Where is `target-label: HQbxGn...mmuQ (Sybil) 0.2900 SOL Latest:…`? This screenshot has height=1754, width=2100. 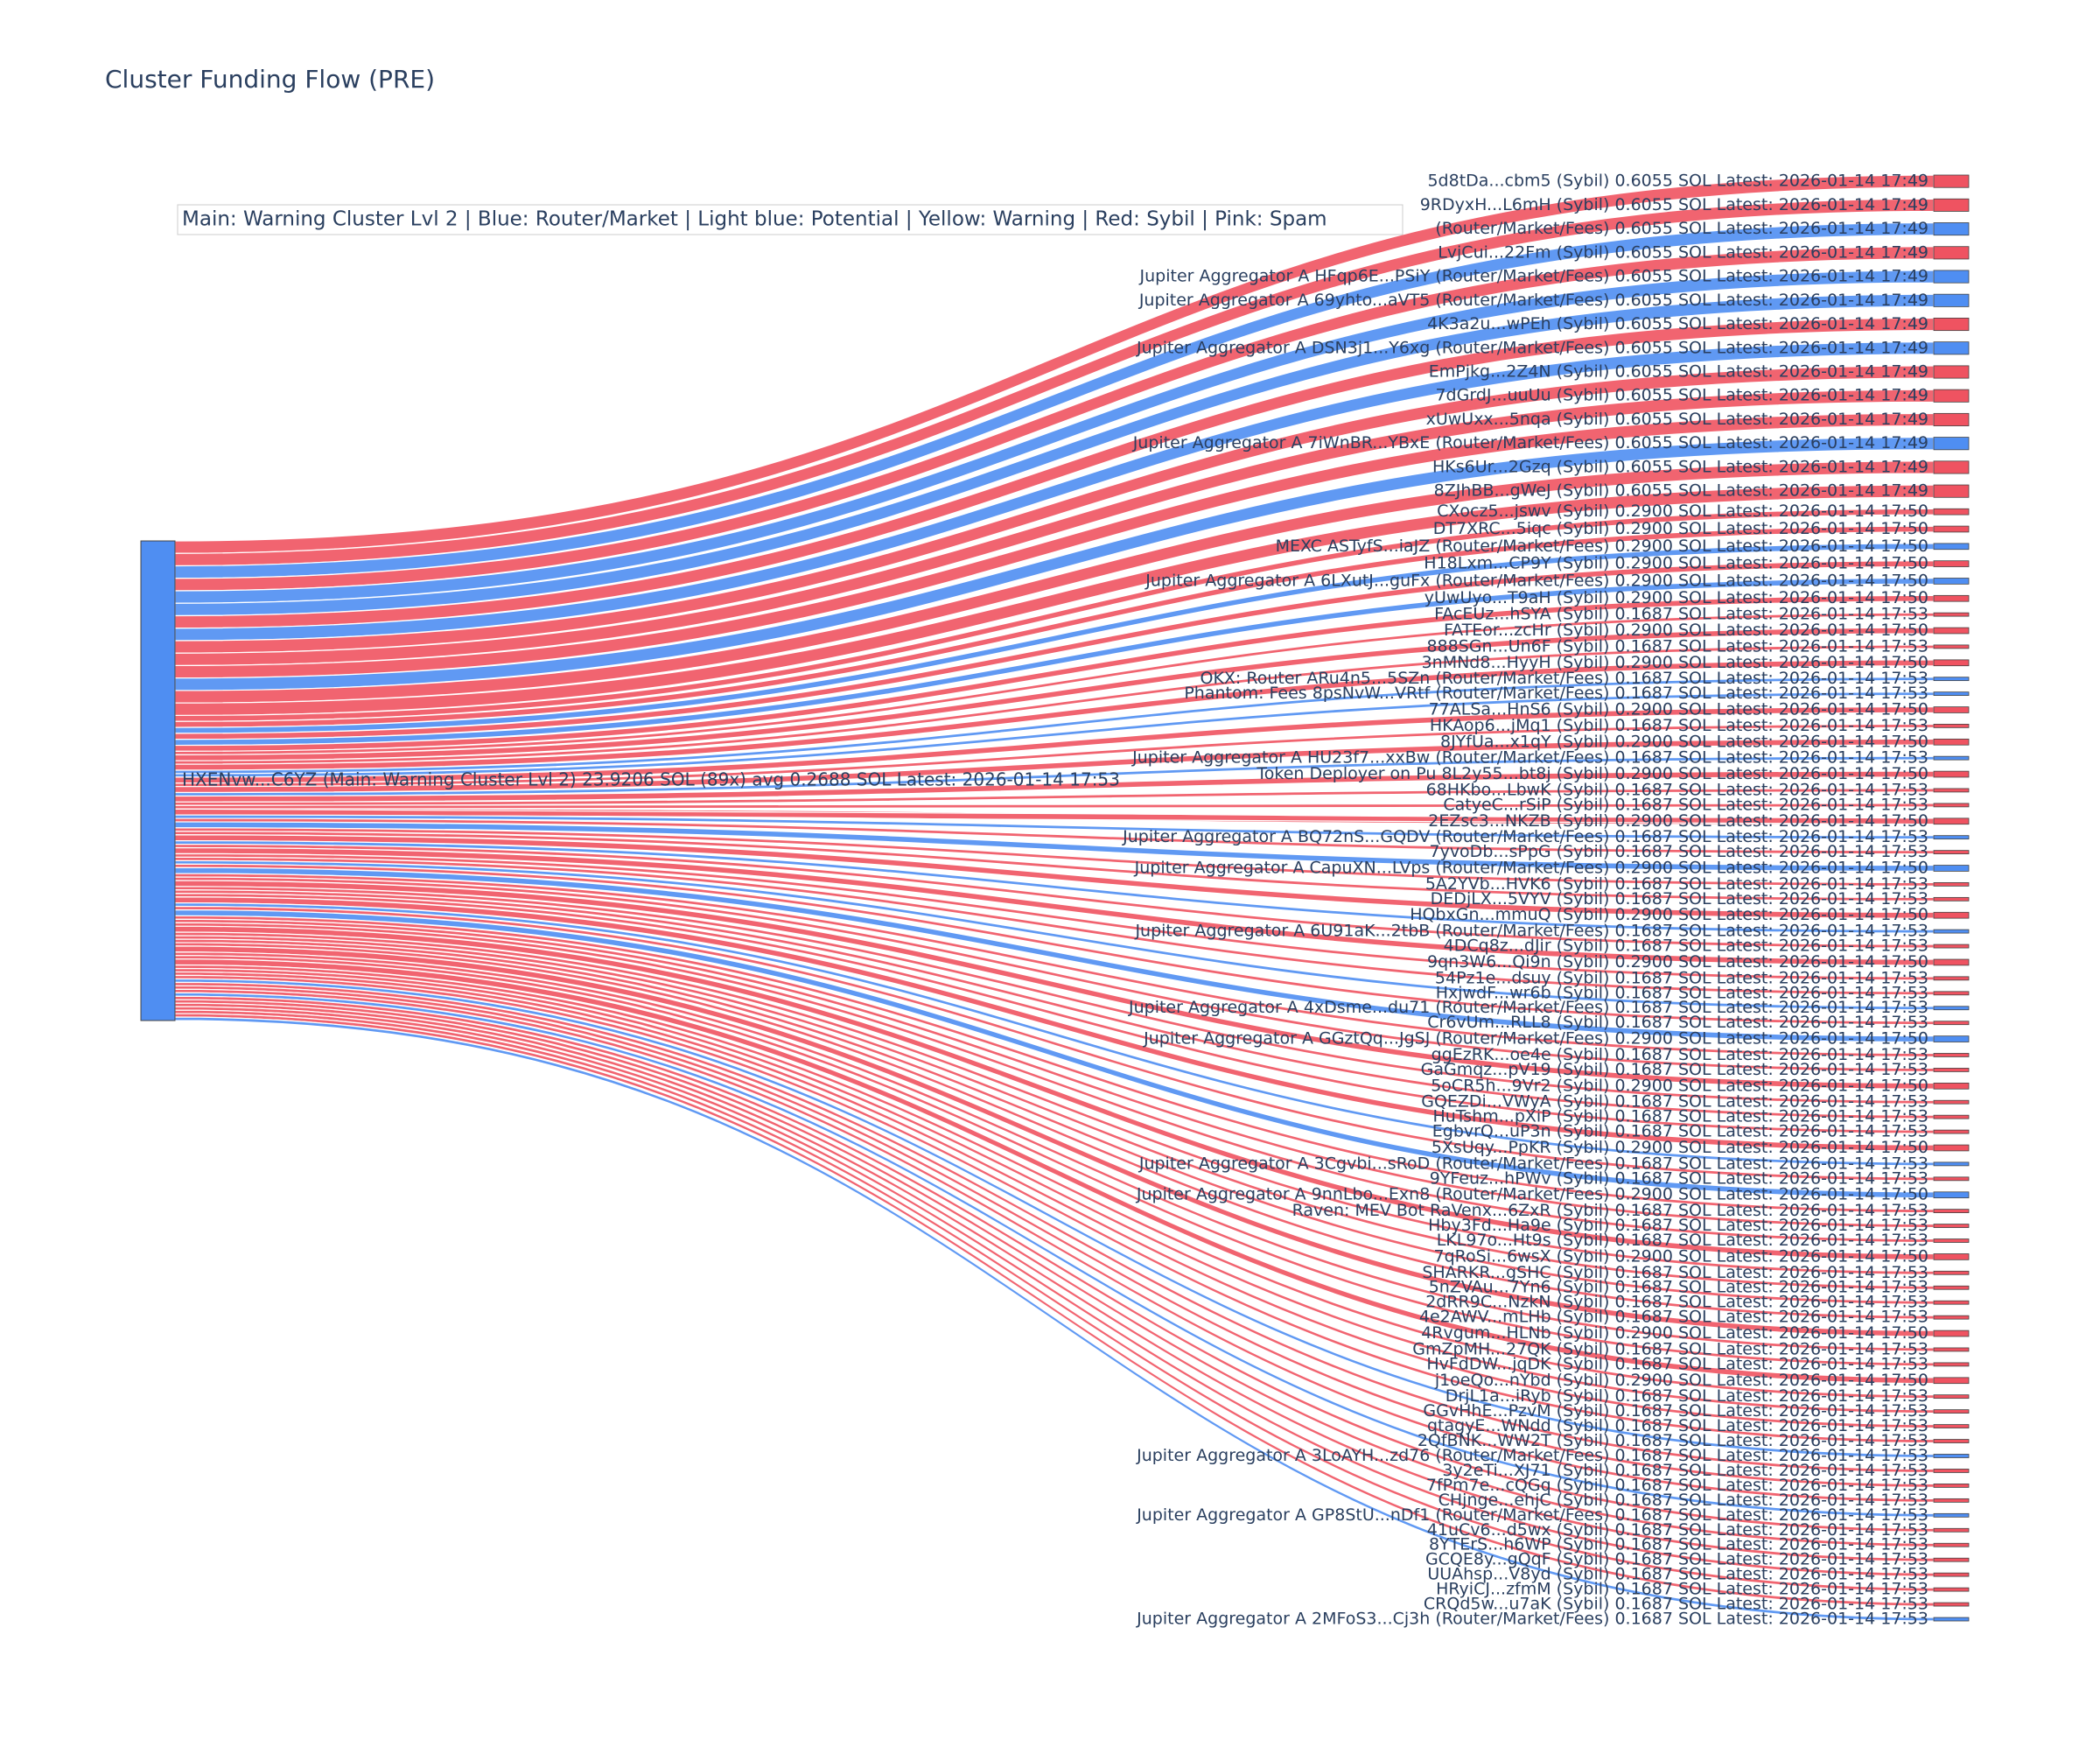 target-label: HQbxGn...mmuQ (Sybil) 0.2900 SOL Latest:… is located at coordinates (1669, 914).